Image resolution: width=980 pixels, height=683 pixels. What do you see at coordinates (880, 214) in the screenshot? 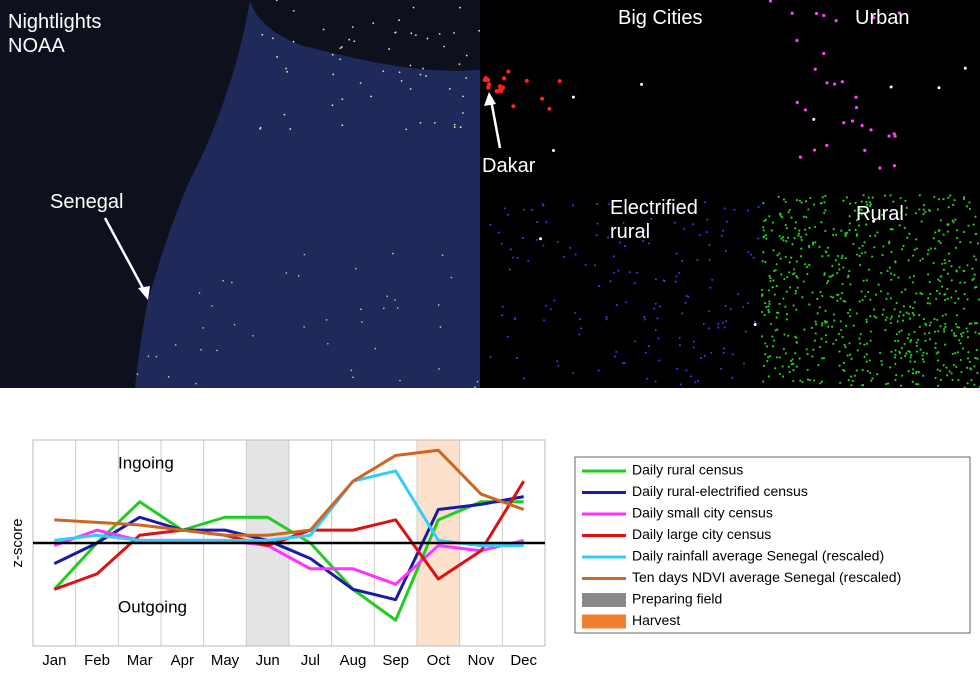
I see `map-label: Rural` at bounding box center [880, 214].